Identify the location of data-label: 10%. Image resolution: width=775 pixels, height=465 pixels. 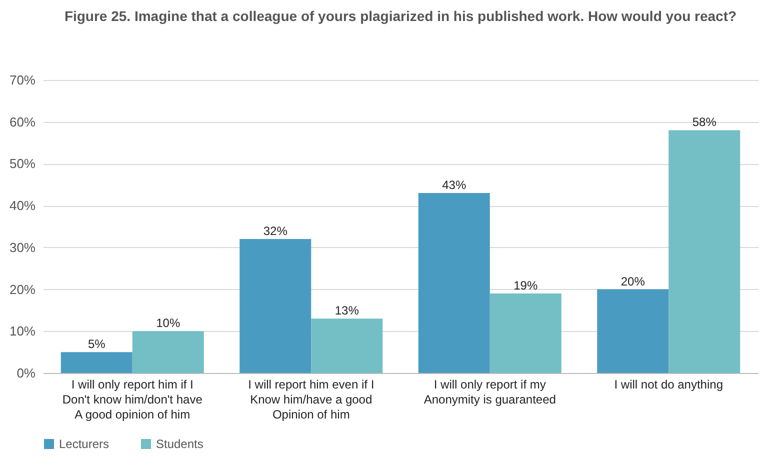
(168, 323).